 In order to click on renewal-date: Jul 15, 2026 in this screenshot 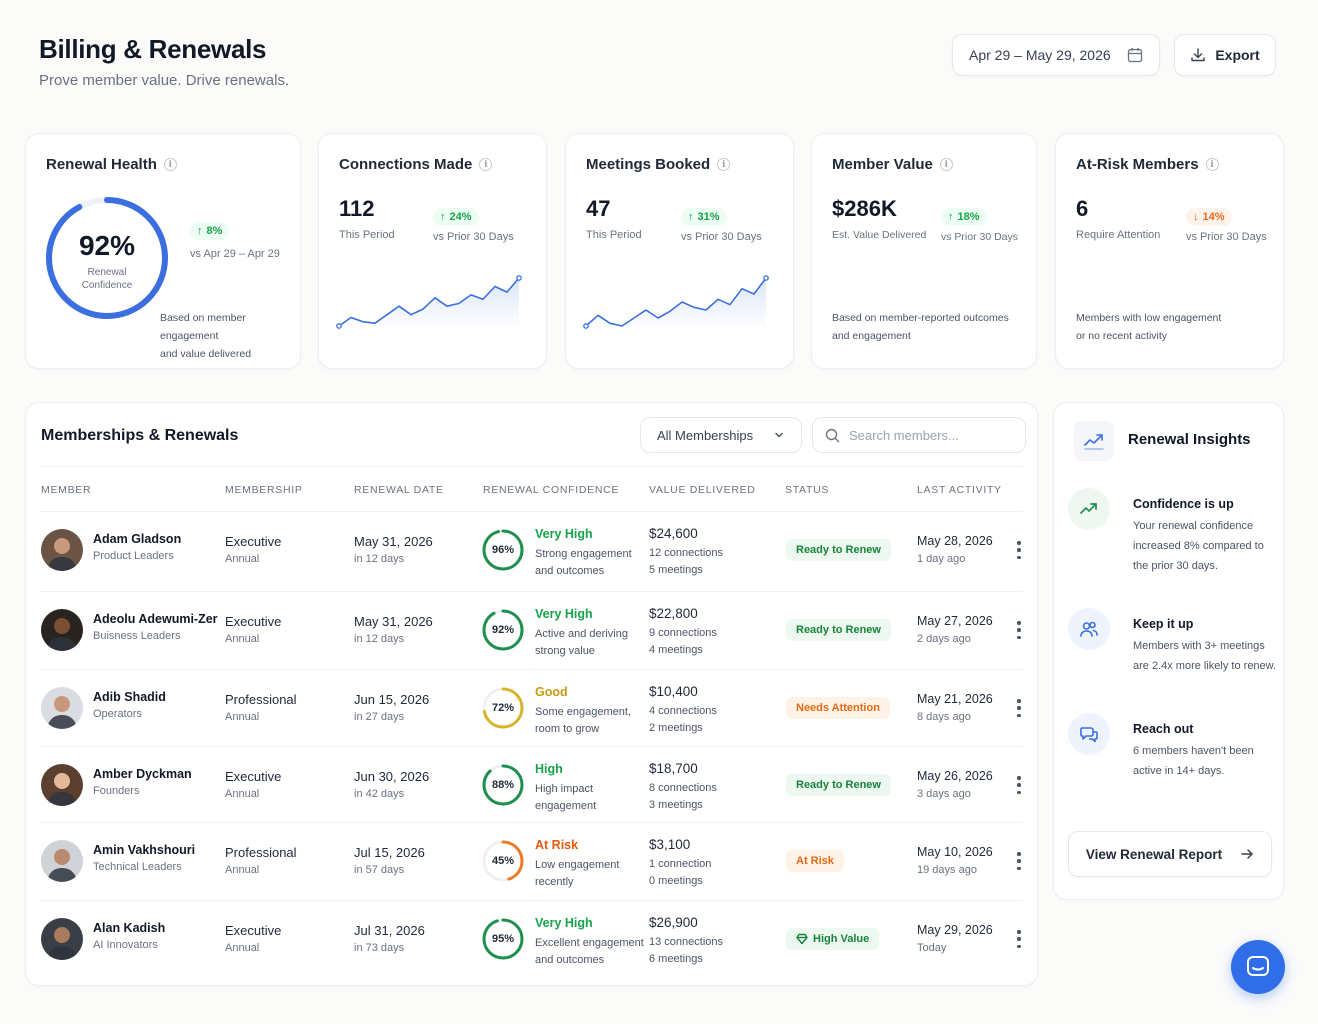, I will do `click(389, 852)`.